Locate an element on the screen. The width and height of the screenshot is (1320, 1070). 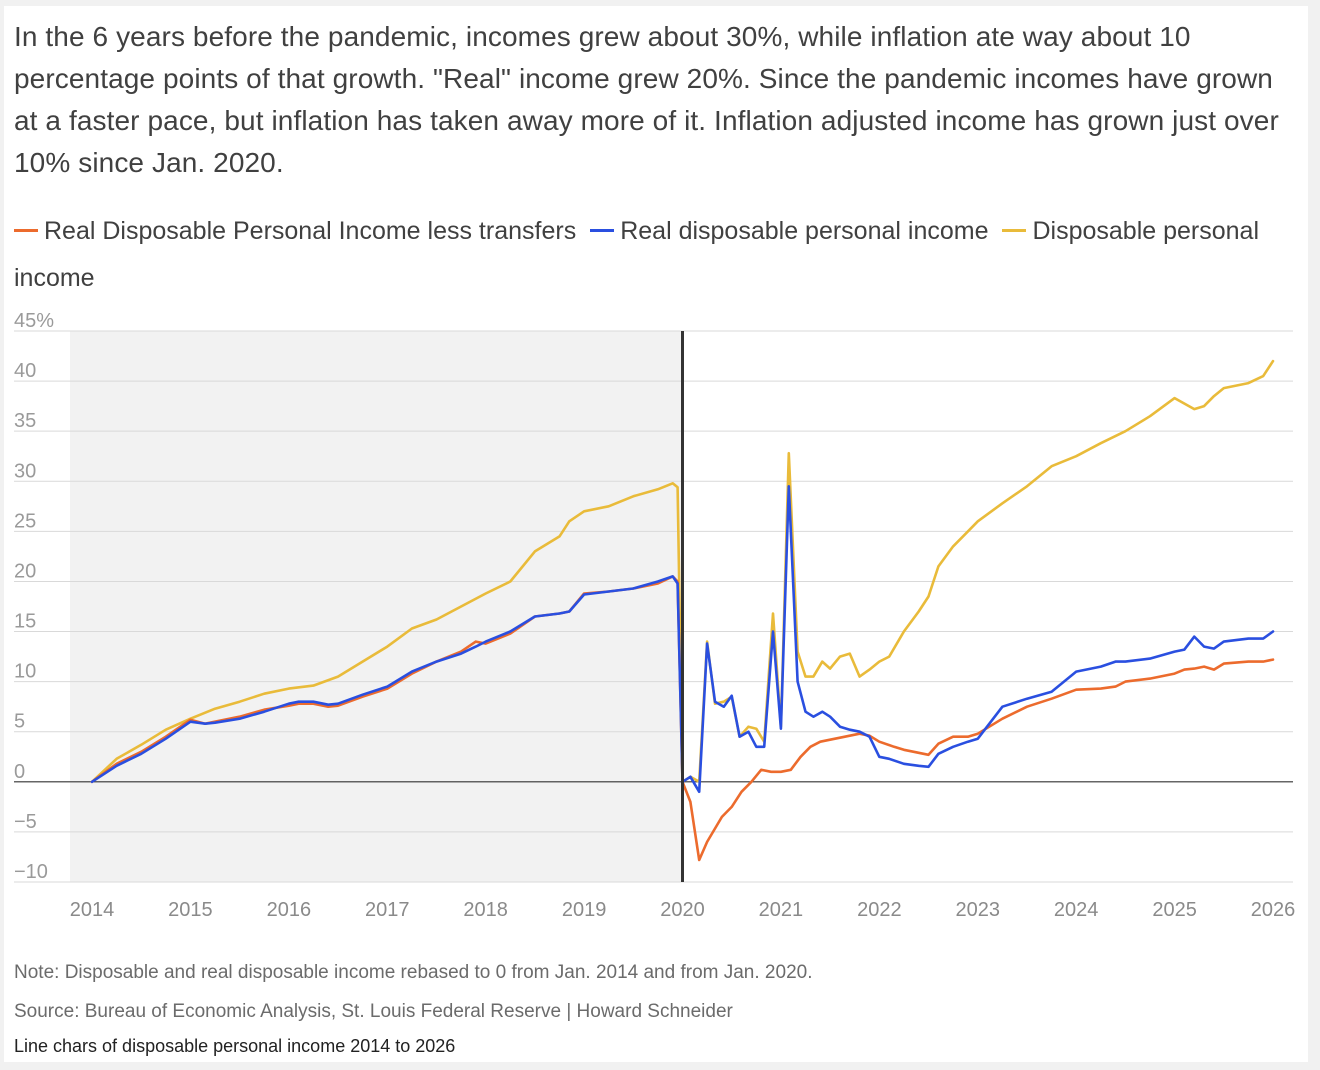
y-tick-label: 45% is located at coordinates (34, 321).